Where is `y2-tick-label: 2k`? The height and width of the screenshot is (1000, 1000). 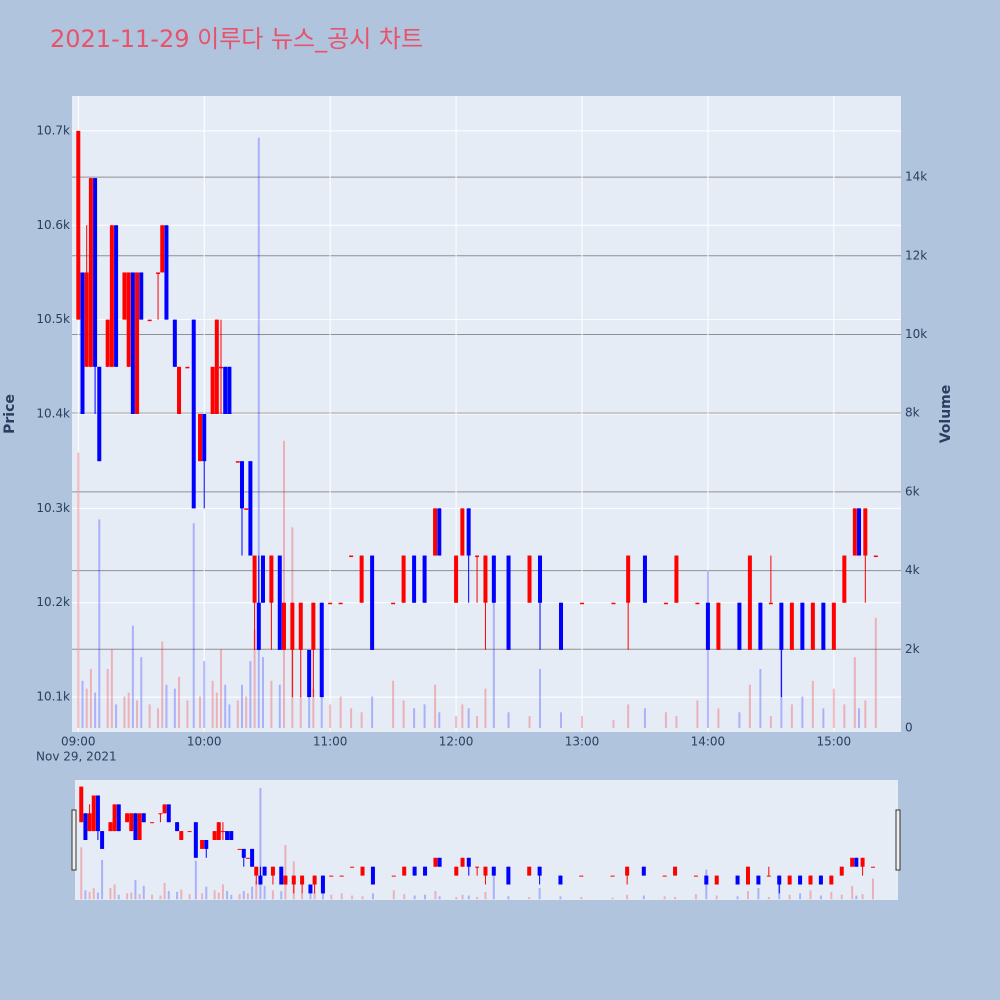 y2-tick-label: 2k is located at coordinates (912, 649).